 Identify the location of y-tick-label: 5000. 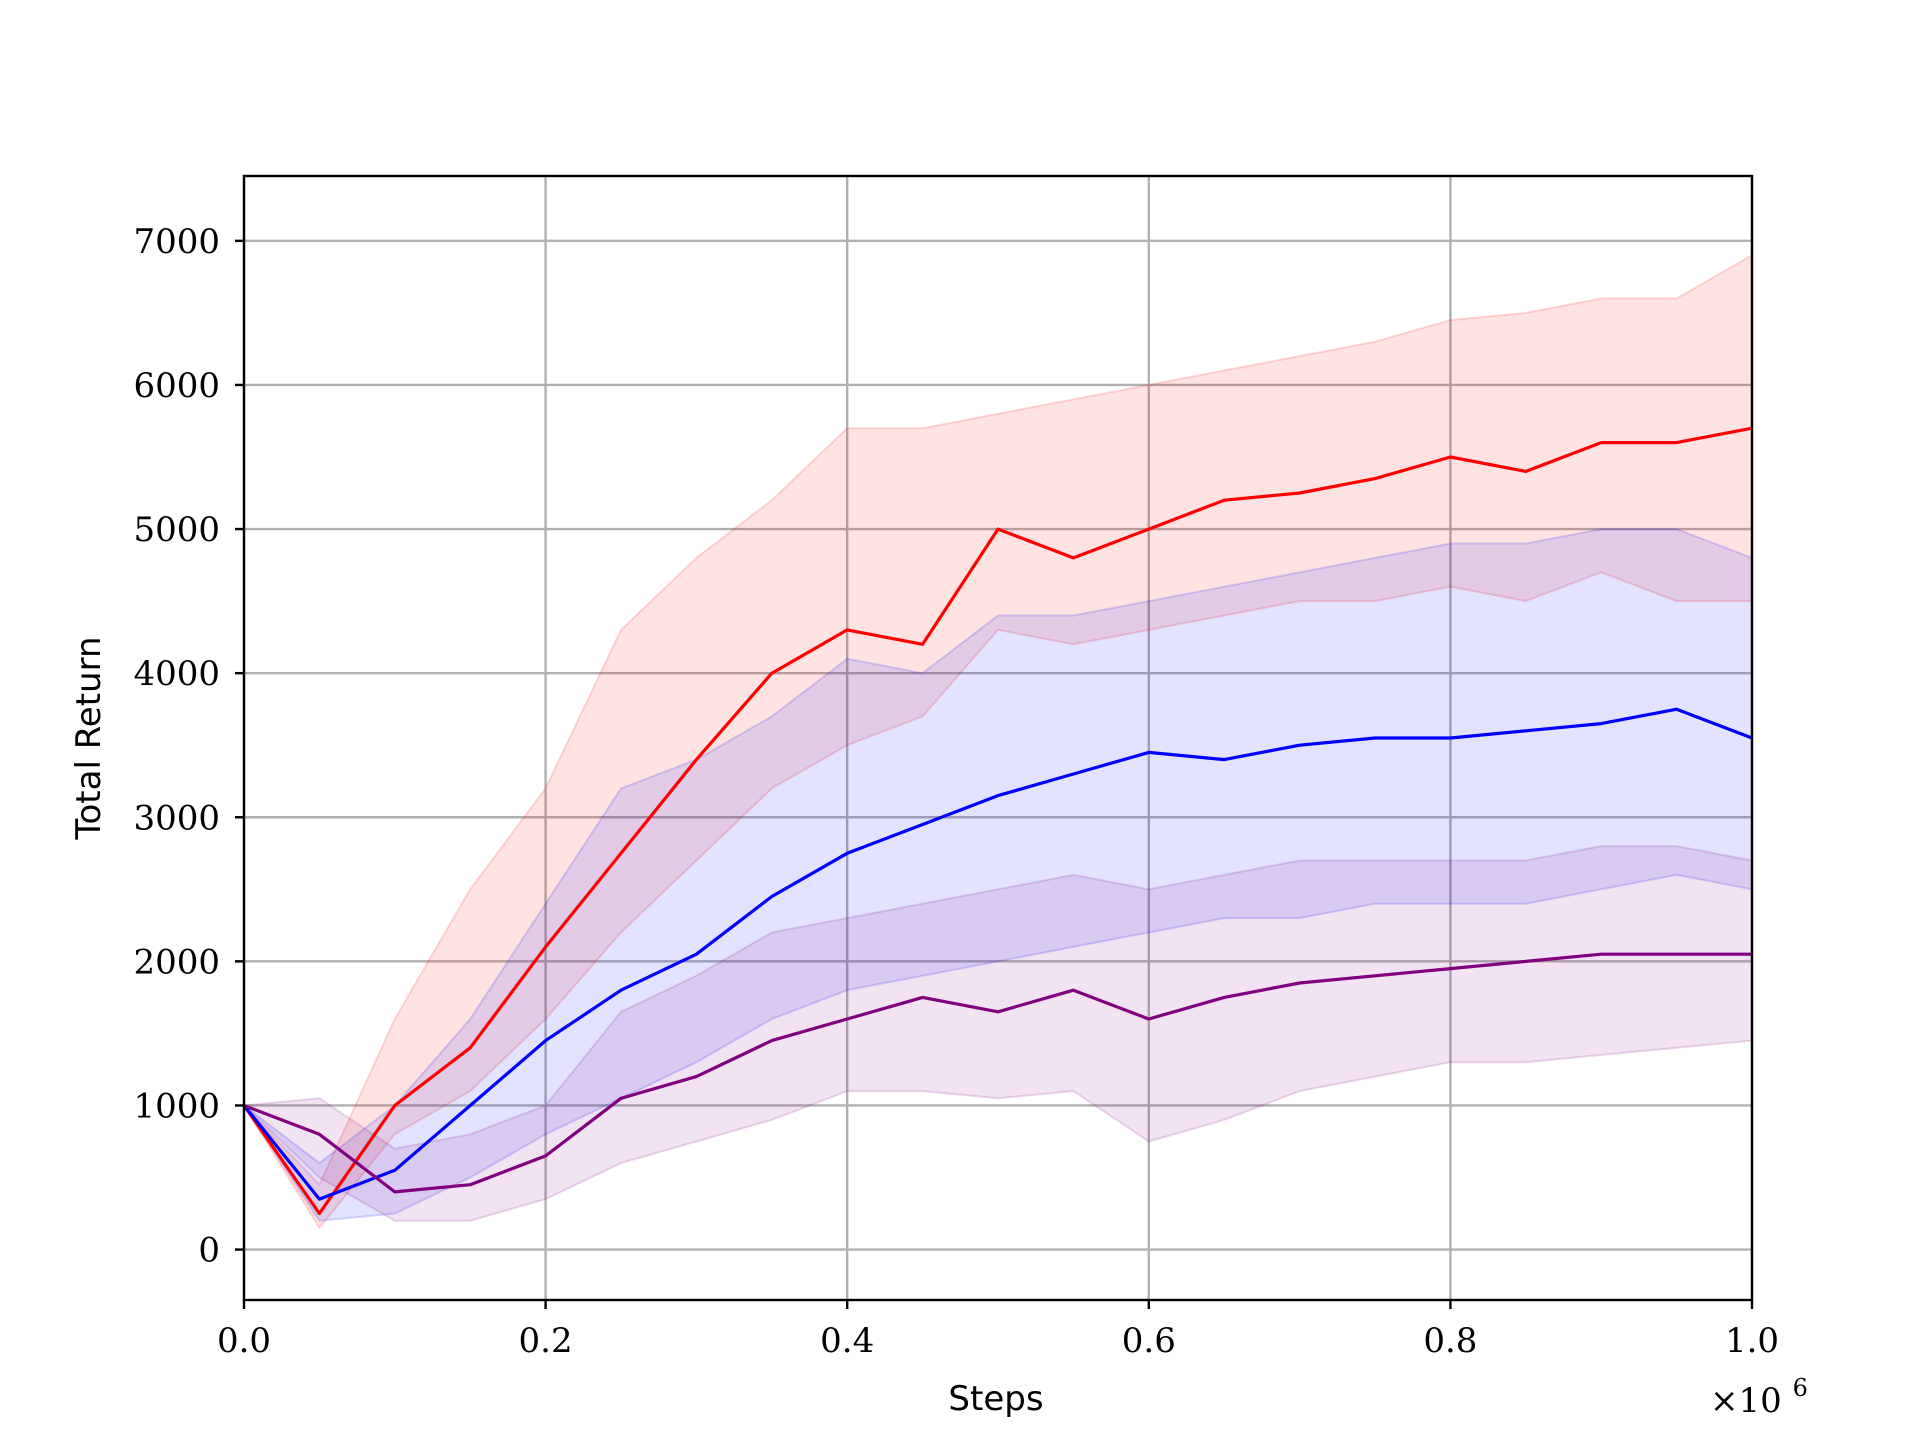
(176, 530).